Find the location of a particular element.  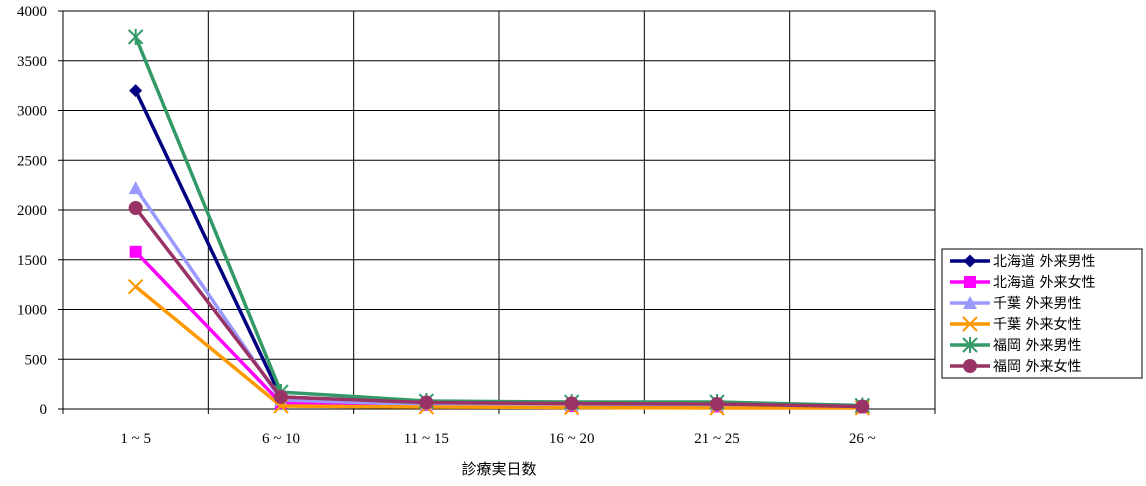

y-tick-label: 3000 is located at coordinates (32, 112).